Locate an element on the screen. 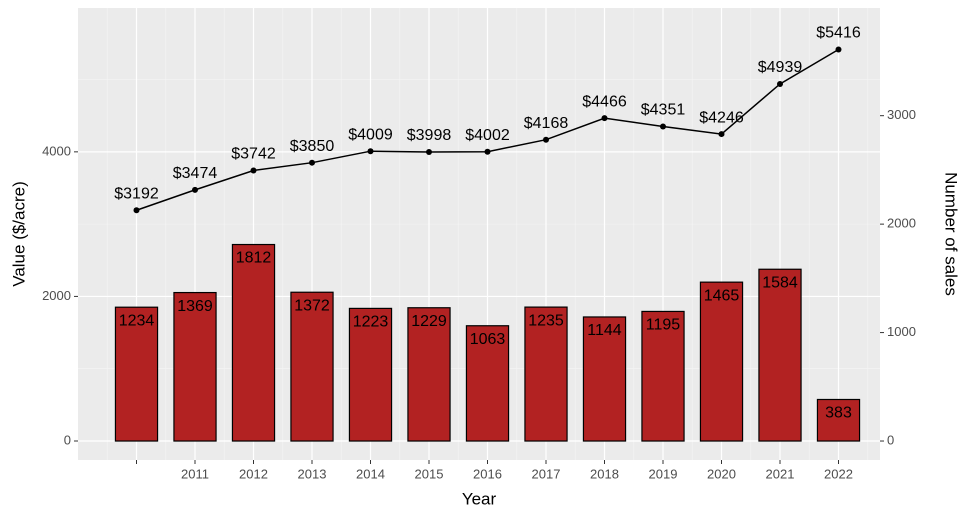 Image resolution: width=974 pixels, height=518 pixels. y-tick-label: 4000 is located at coordinates (56, 150).